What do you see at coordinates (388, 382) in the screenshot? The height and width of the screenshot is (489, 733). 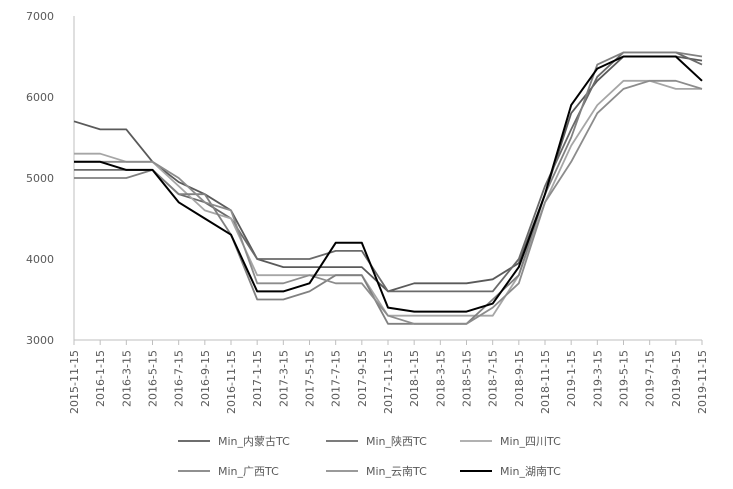 I see `x-tick-label: 2017-11-15` at bounding box center [388, 382].